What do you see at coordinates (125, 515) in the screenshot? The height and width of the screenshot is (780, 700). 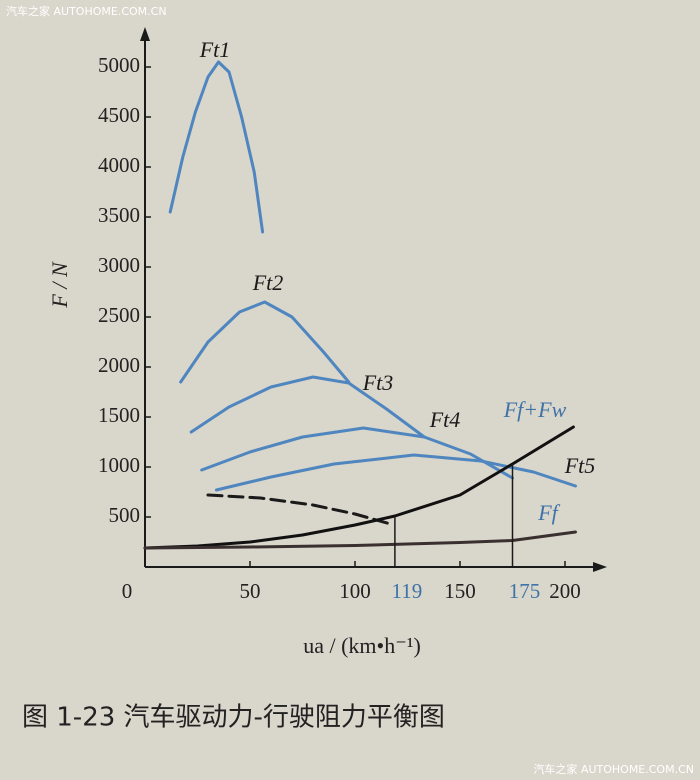 I see `y-tick-label: 500` at bounding box center [125, 515].